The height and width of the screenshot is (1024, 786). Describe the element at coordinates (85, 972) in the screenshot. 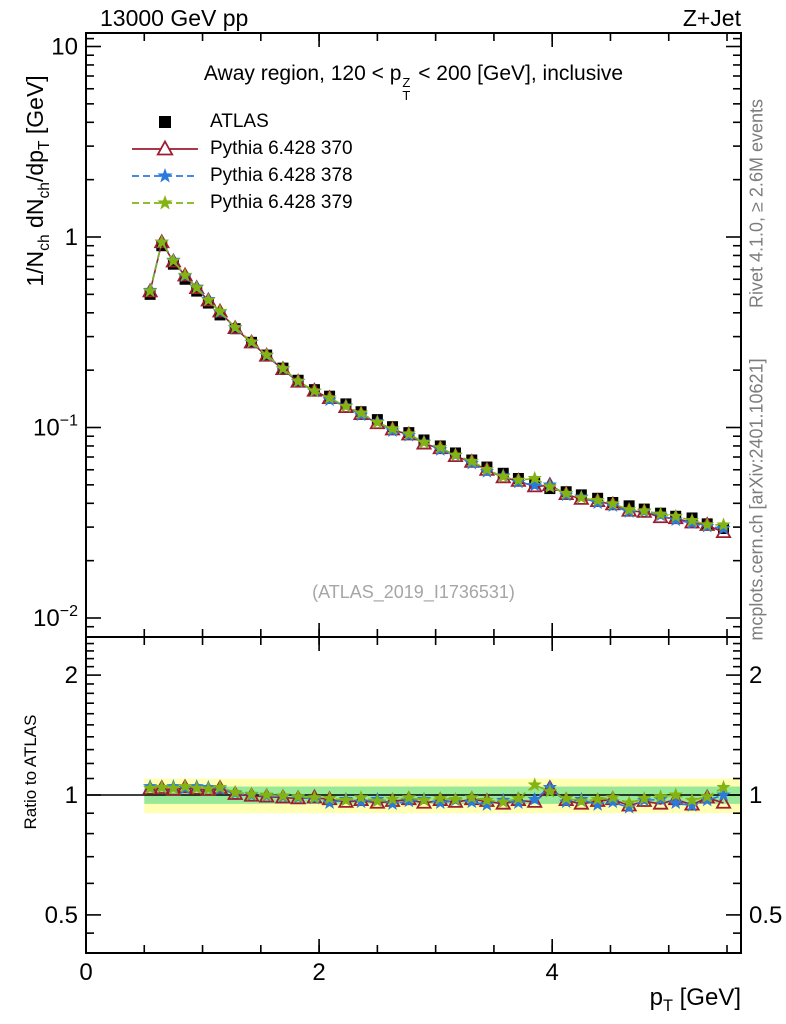

I see `svg-text: 0` at that location.